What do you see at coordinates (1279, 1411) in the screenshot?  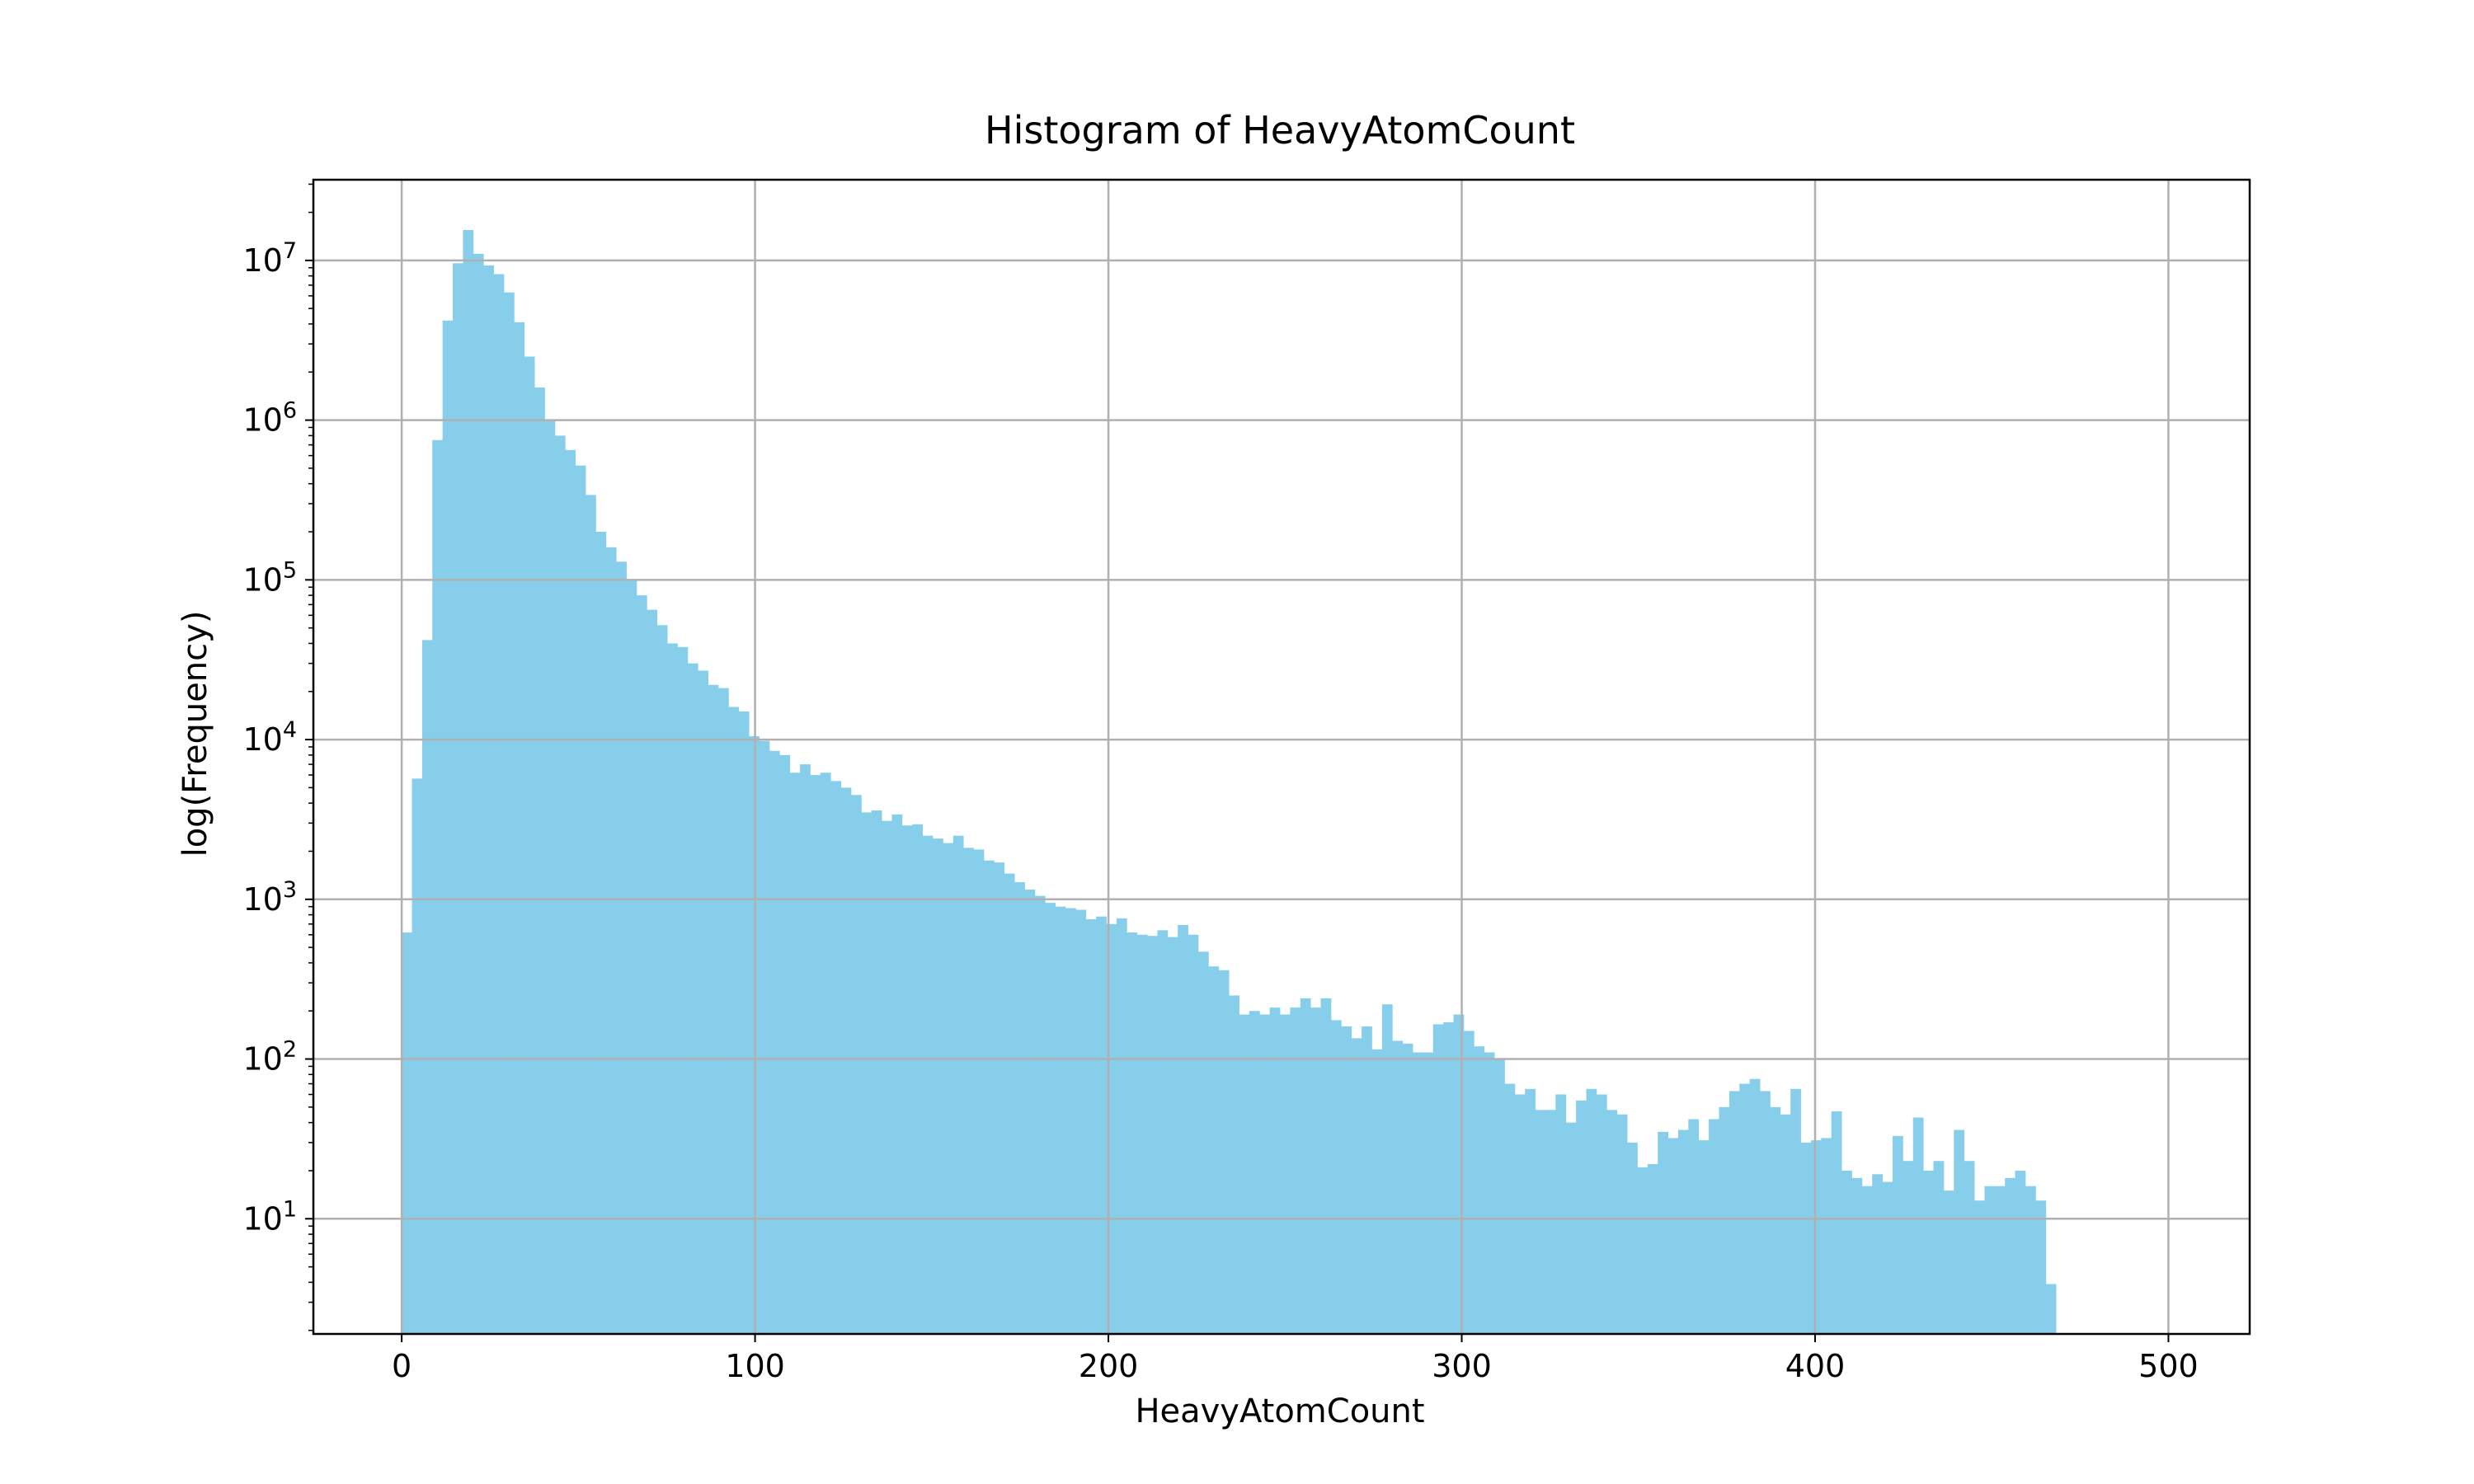 I see `x-axis-label: HeavyAtomCount` at bounding box center [1279, 1411].